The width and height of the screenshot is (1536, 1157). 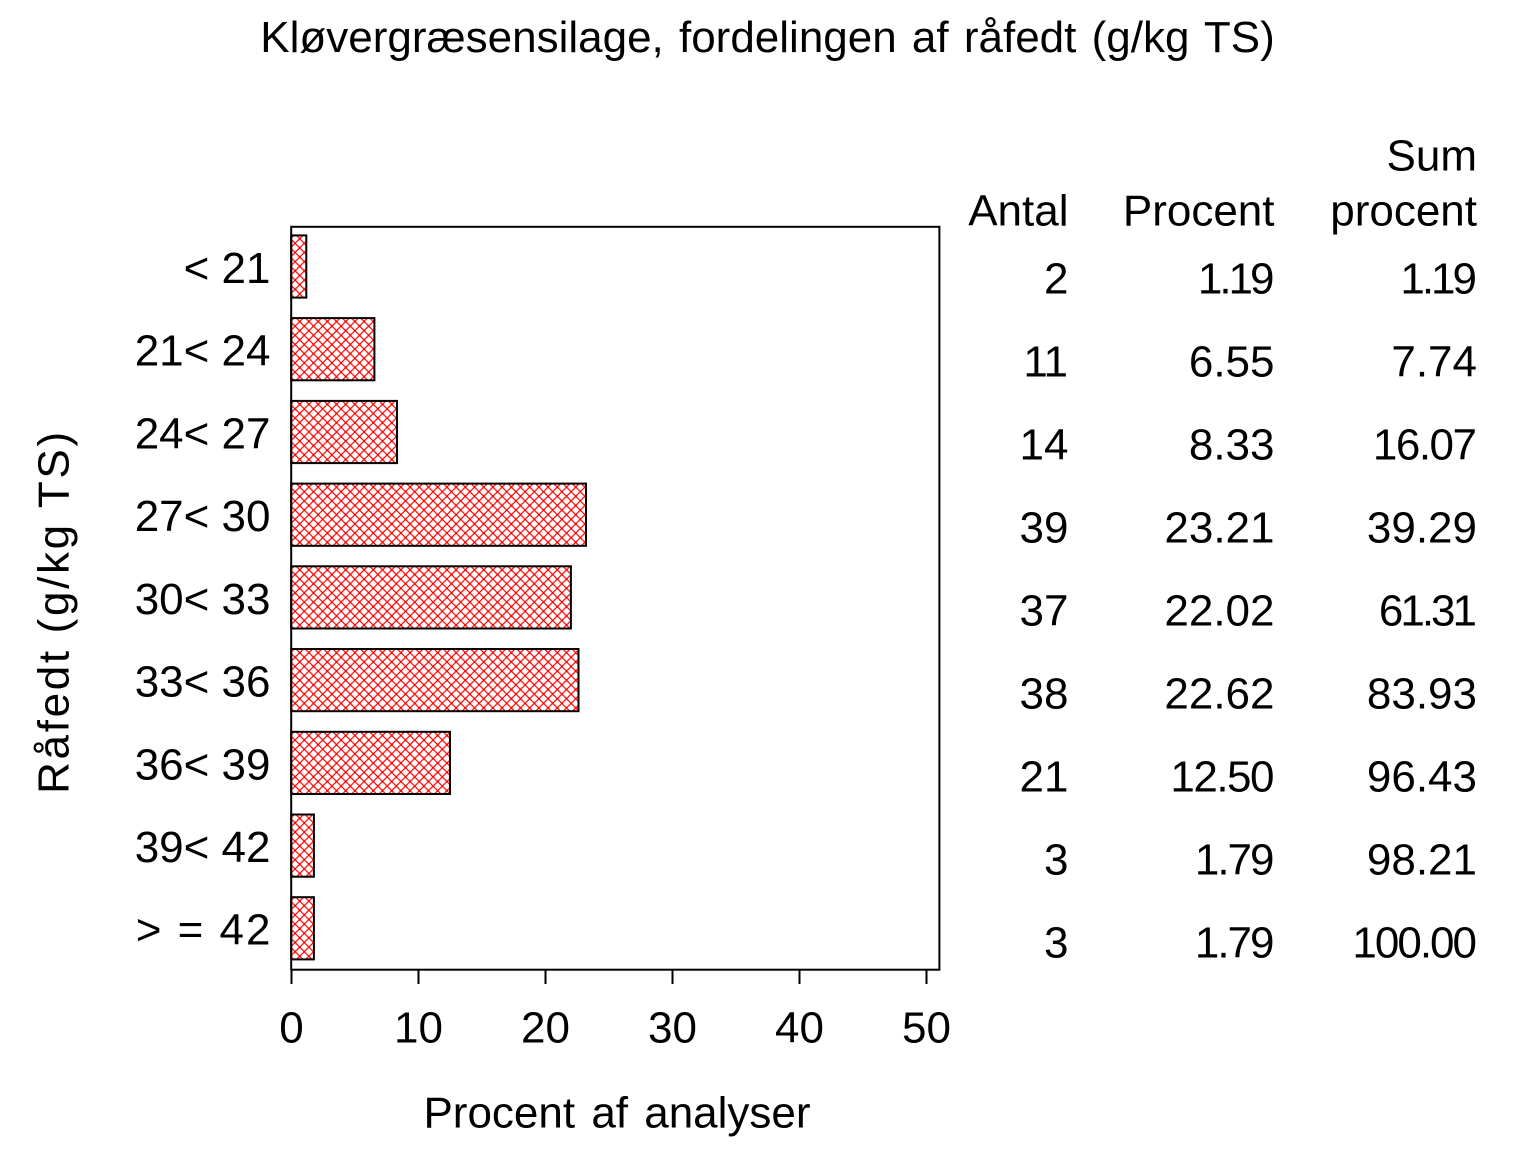 What do you see at coordinates (1413, 942) in the screenshot?
I see `svg-text: 100.00` at bounding box center [1413, 942].